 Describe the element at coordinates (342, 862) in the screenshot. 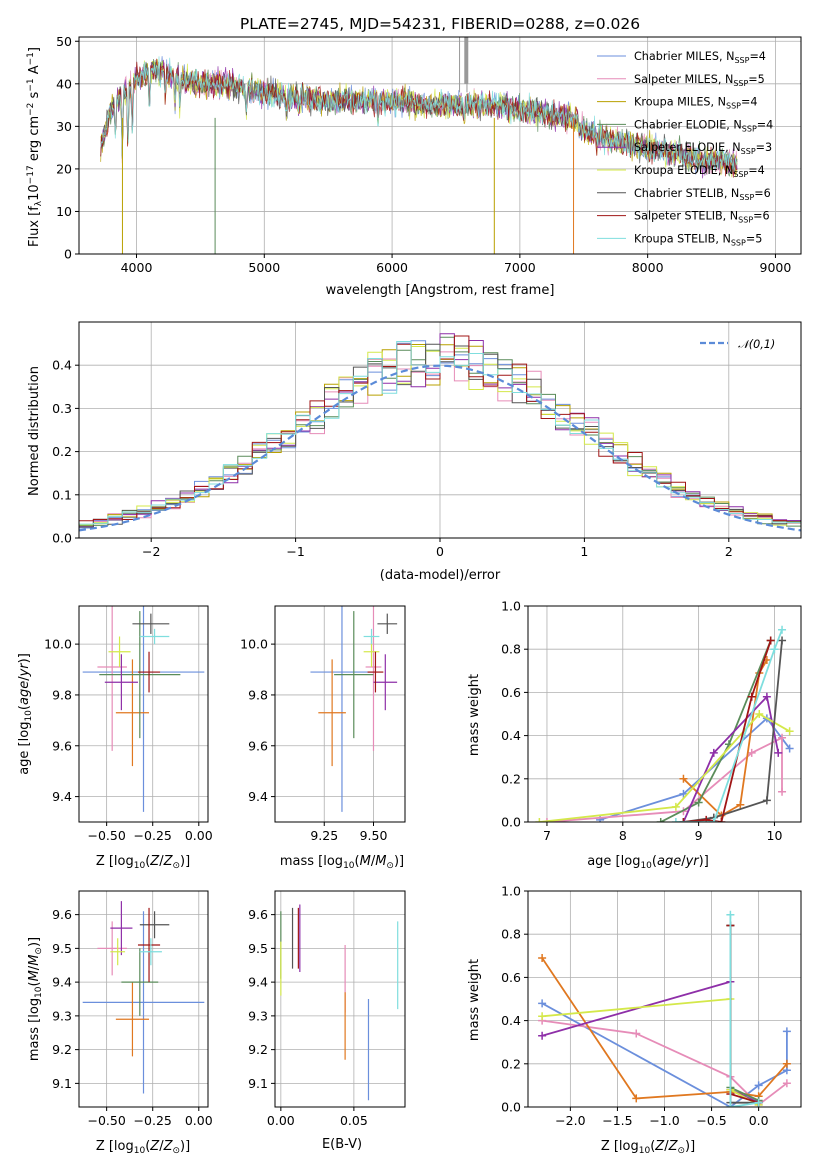

I see `p4-xlabel: mass [log10(M/M⊙)]` at that location.